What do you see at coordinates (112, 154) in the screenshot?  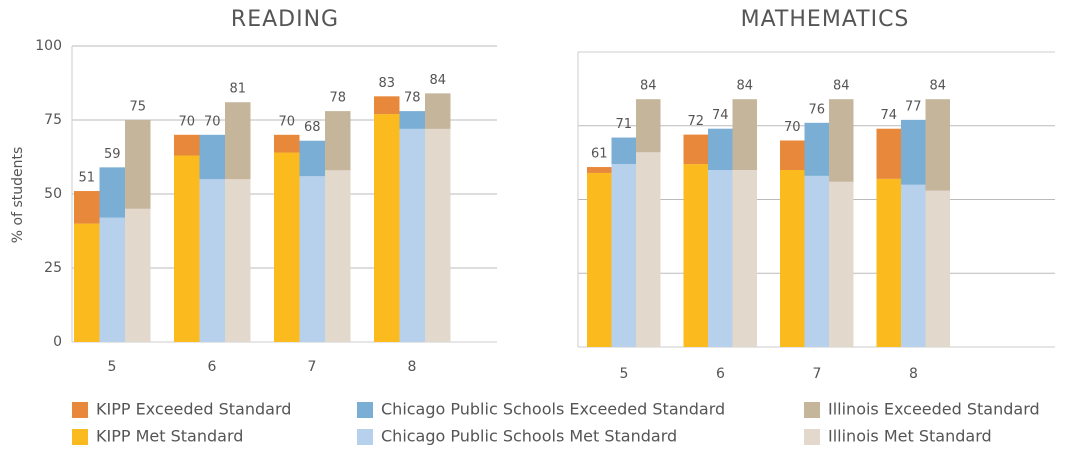 I see `total-label: 59` at bounding box center [112, 154].